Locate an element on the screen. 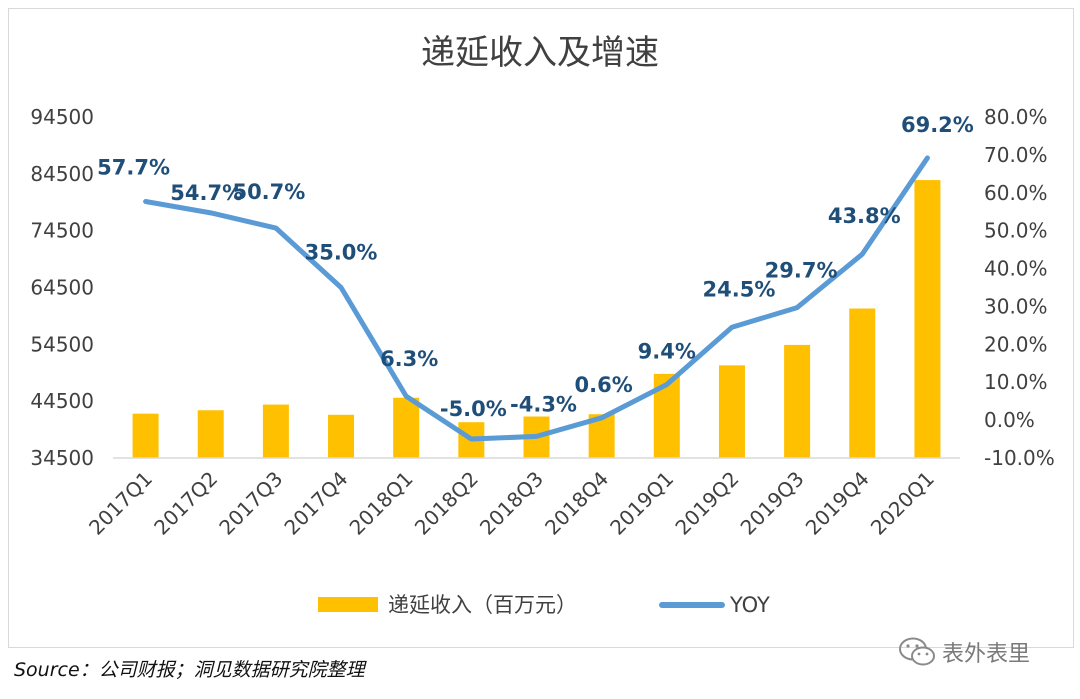  watermark: 表外表里 is located at coordinates (964, 652).